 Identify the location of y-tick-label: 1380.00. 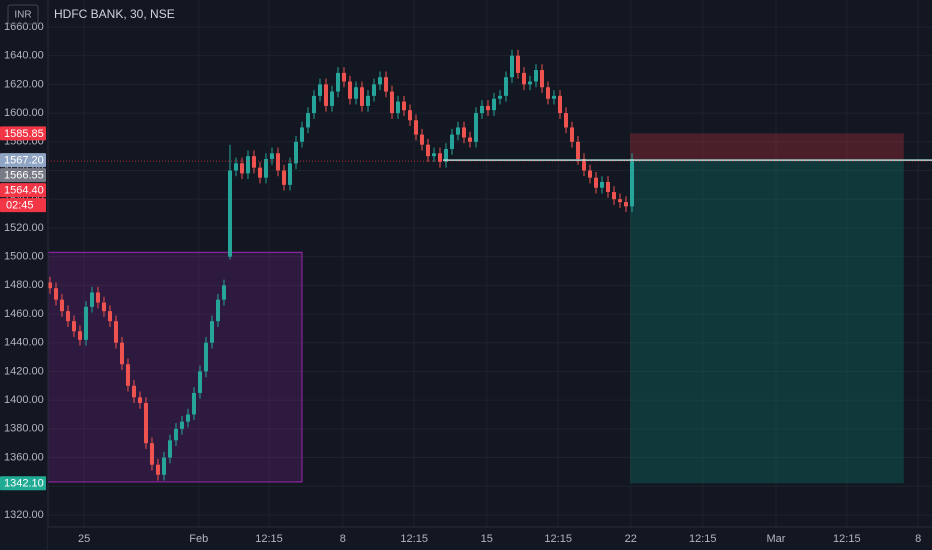
(24, 429).